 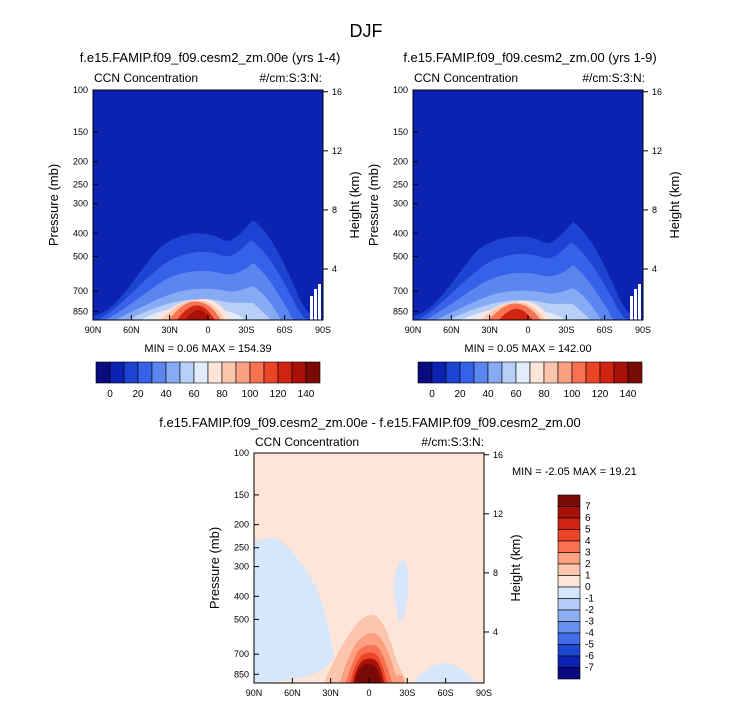 What do you see at coordinates (589, 633) in the screenshot?
I see `colorbar-label: -4` at bounding box center [589, 633].